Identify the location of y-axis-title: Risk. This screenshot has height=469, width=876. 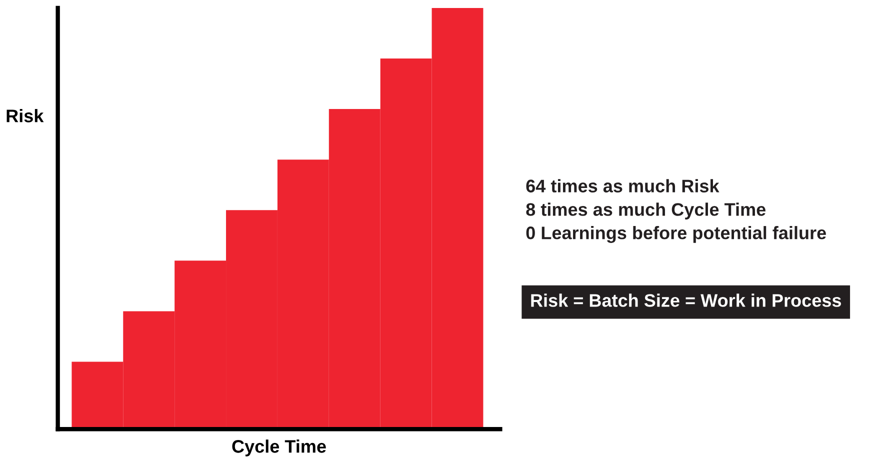
(25, 115).